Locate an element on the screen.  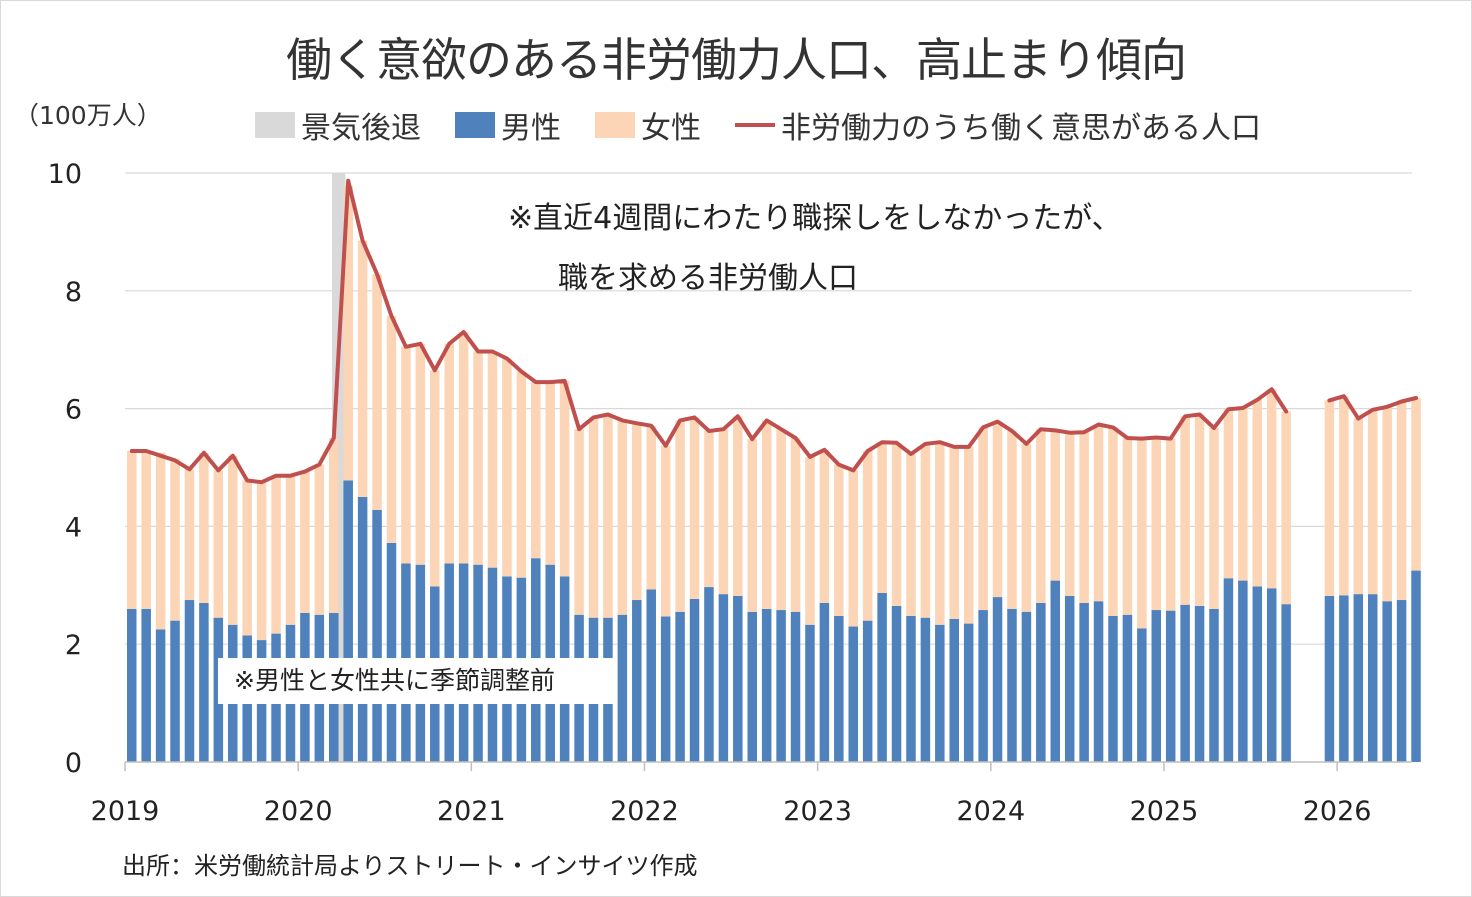
source-note: 出所：米労働統計局よりストリート・インサイツ作成 is located at coordinates (410, 866).